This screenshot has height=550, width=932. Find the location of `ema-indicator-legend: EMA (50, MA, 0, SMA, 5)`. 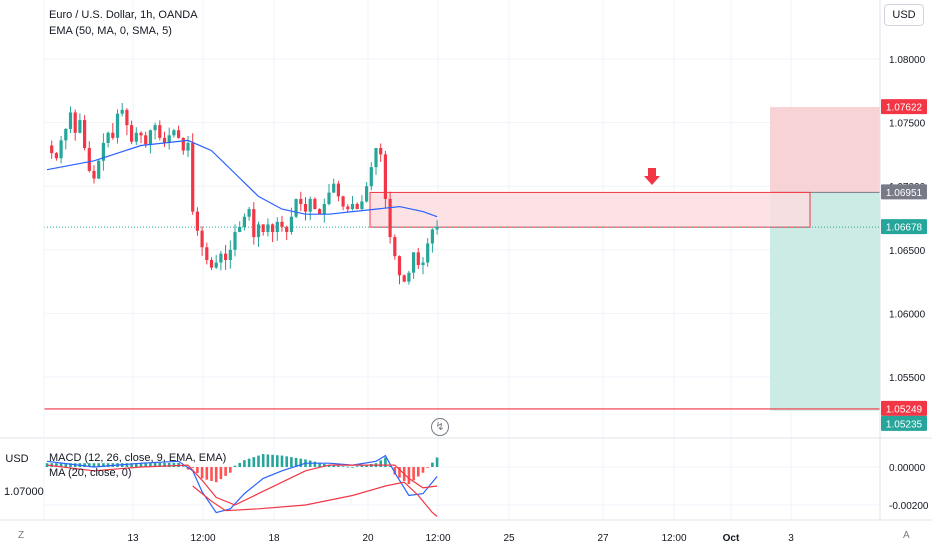

ema-indicator-legend: EMA (50, MA, 0, SMA, 5) is located at coordinates (110, 31).